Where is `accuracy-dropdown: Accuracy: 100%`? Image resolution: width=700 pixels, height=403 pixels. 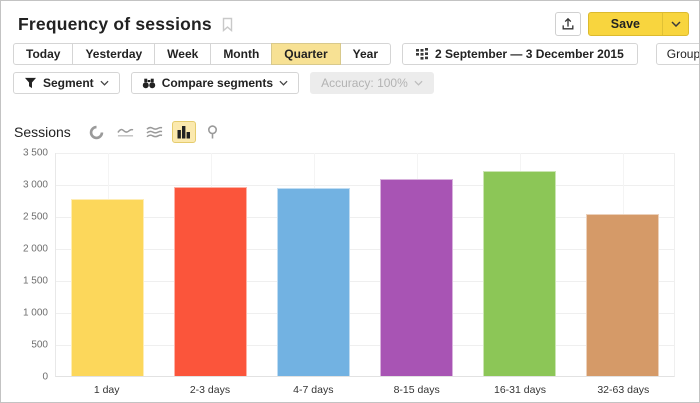
accuracy-dropdown: Accuracy: 100% is located at coordinates (372, 83).